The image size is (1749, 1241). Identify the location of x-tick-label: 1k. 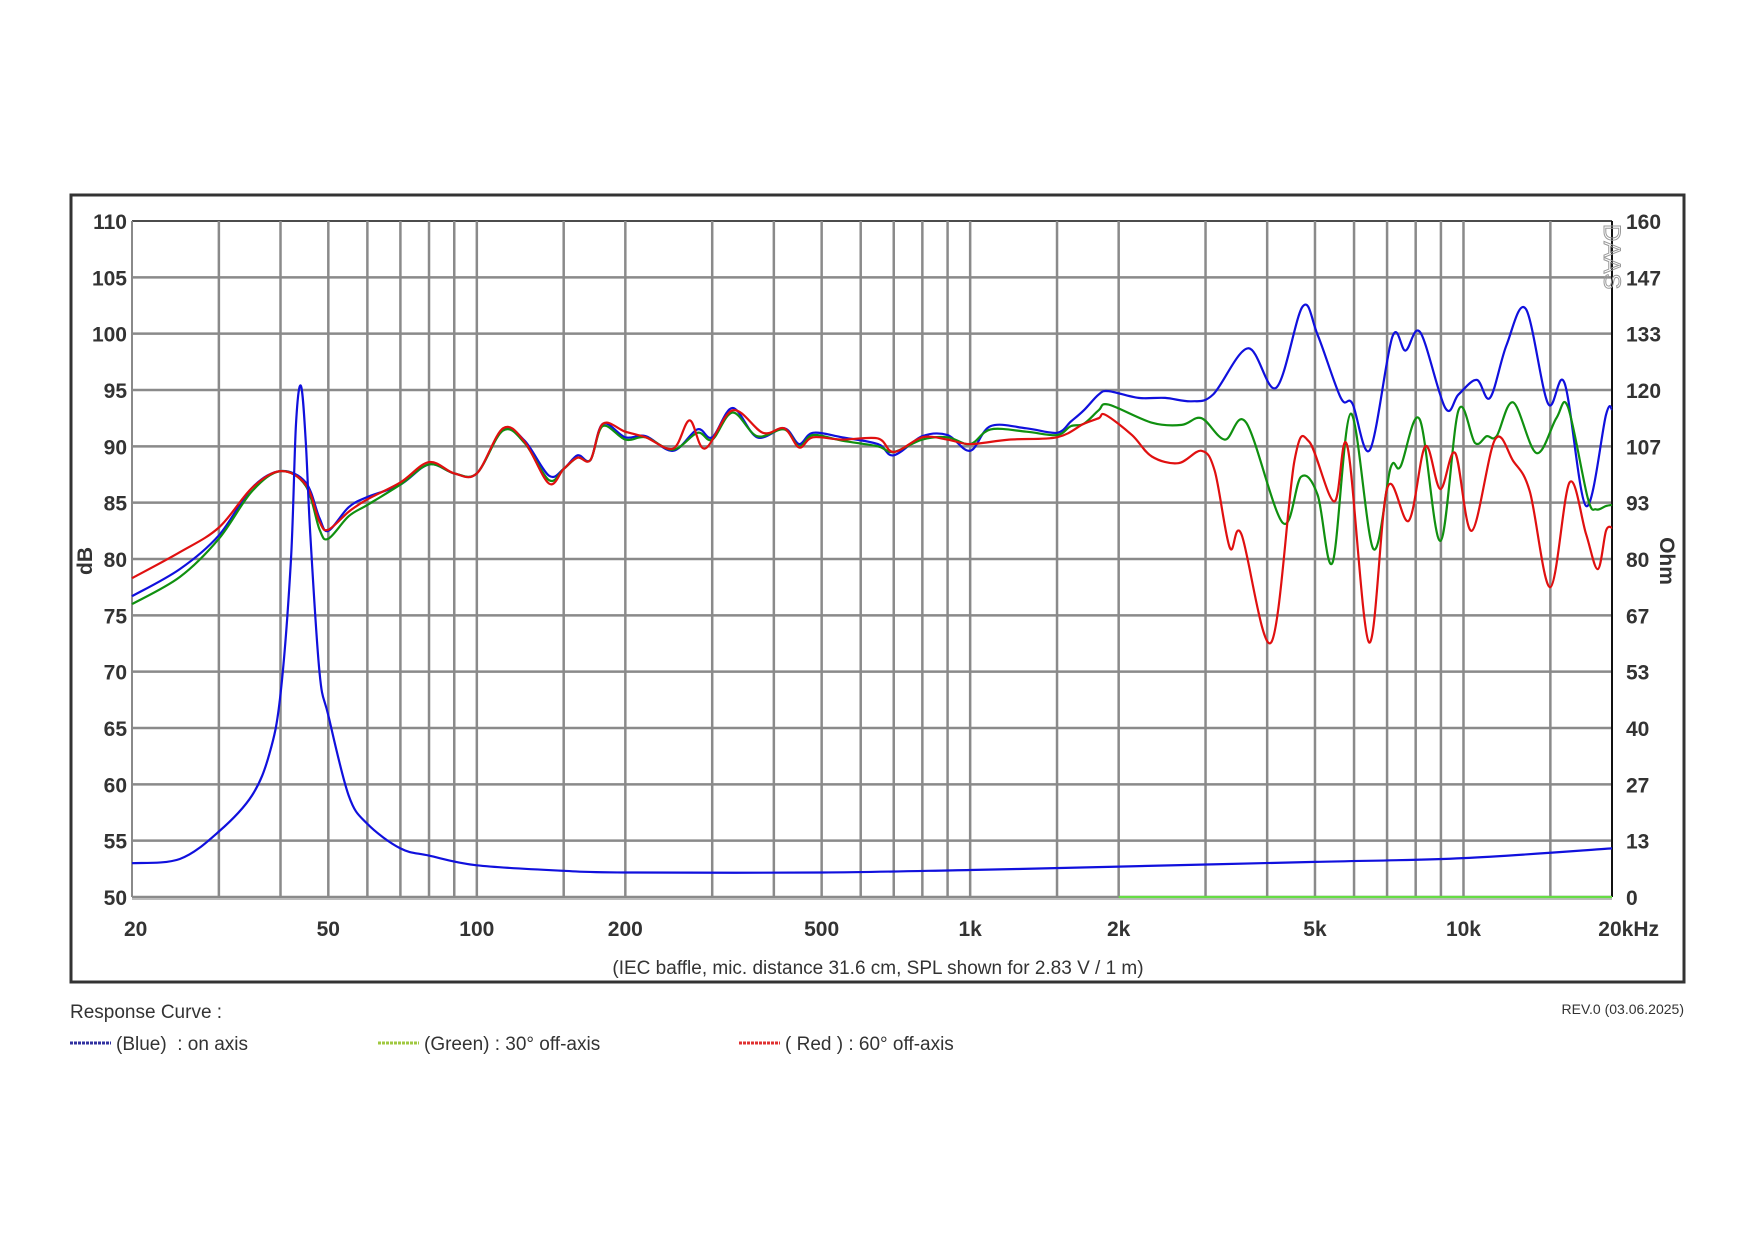
(970, 929).